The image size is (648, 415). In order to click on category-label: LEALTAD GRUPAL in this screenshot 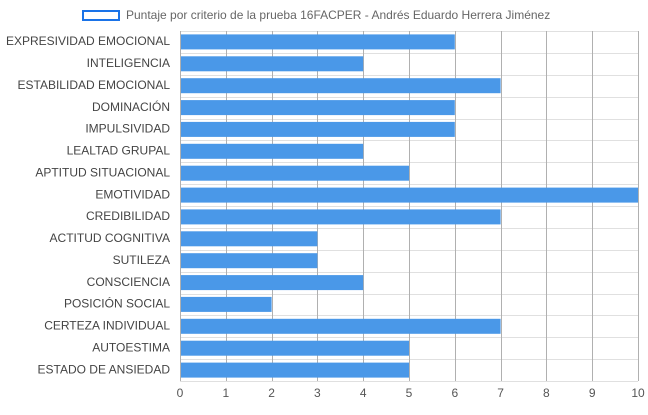, I will do `click(119, 150)`.